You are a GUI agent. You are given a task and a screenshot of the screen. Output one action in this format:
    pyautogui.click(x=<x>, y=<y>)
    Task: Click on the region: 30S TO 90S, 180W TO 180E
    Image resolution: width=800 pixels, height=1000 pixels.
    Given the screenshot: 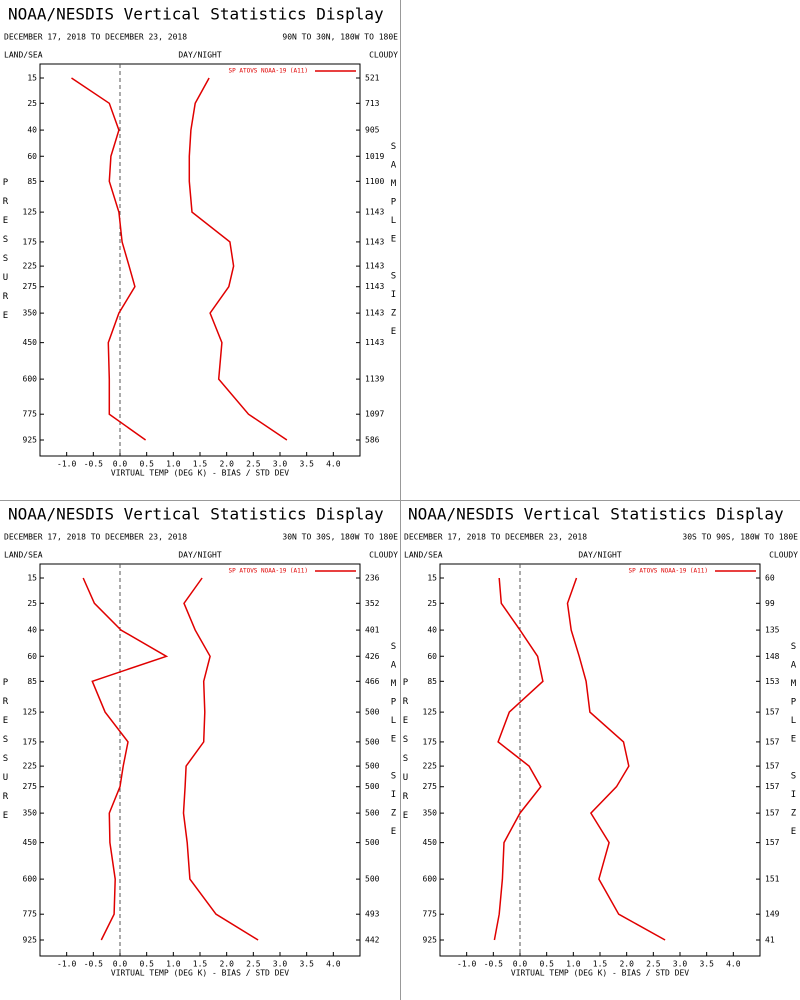 What is the action you would take?
    pyautogui.click(x=740, y=537)
    